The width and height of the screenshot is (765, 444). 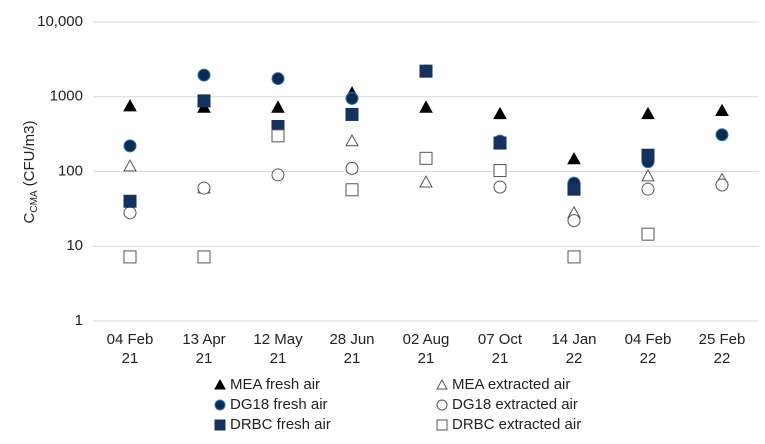 I want to click on legend-label: DG18 extracted air, so click(x=515, y=404).